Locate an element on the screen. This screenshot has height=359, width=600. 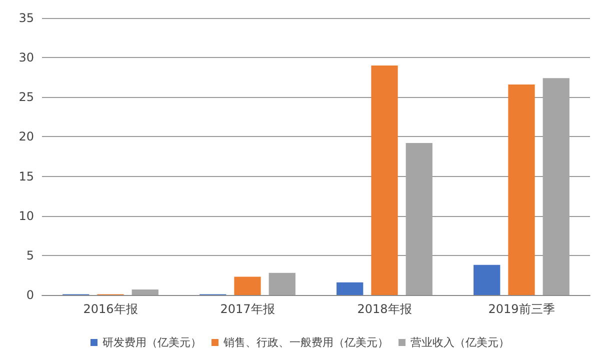
y-tick-label: 20 is located at coordinates (26, 137).